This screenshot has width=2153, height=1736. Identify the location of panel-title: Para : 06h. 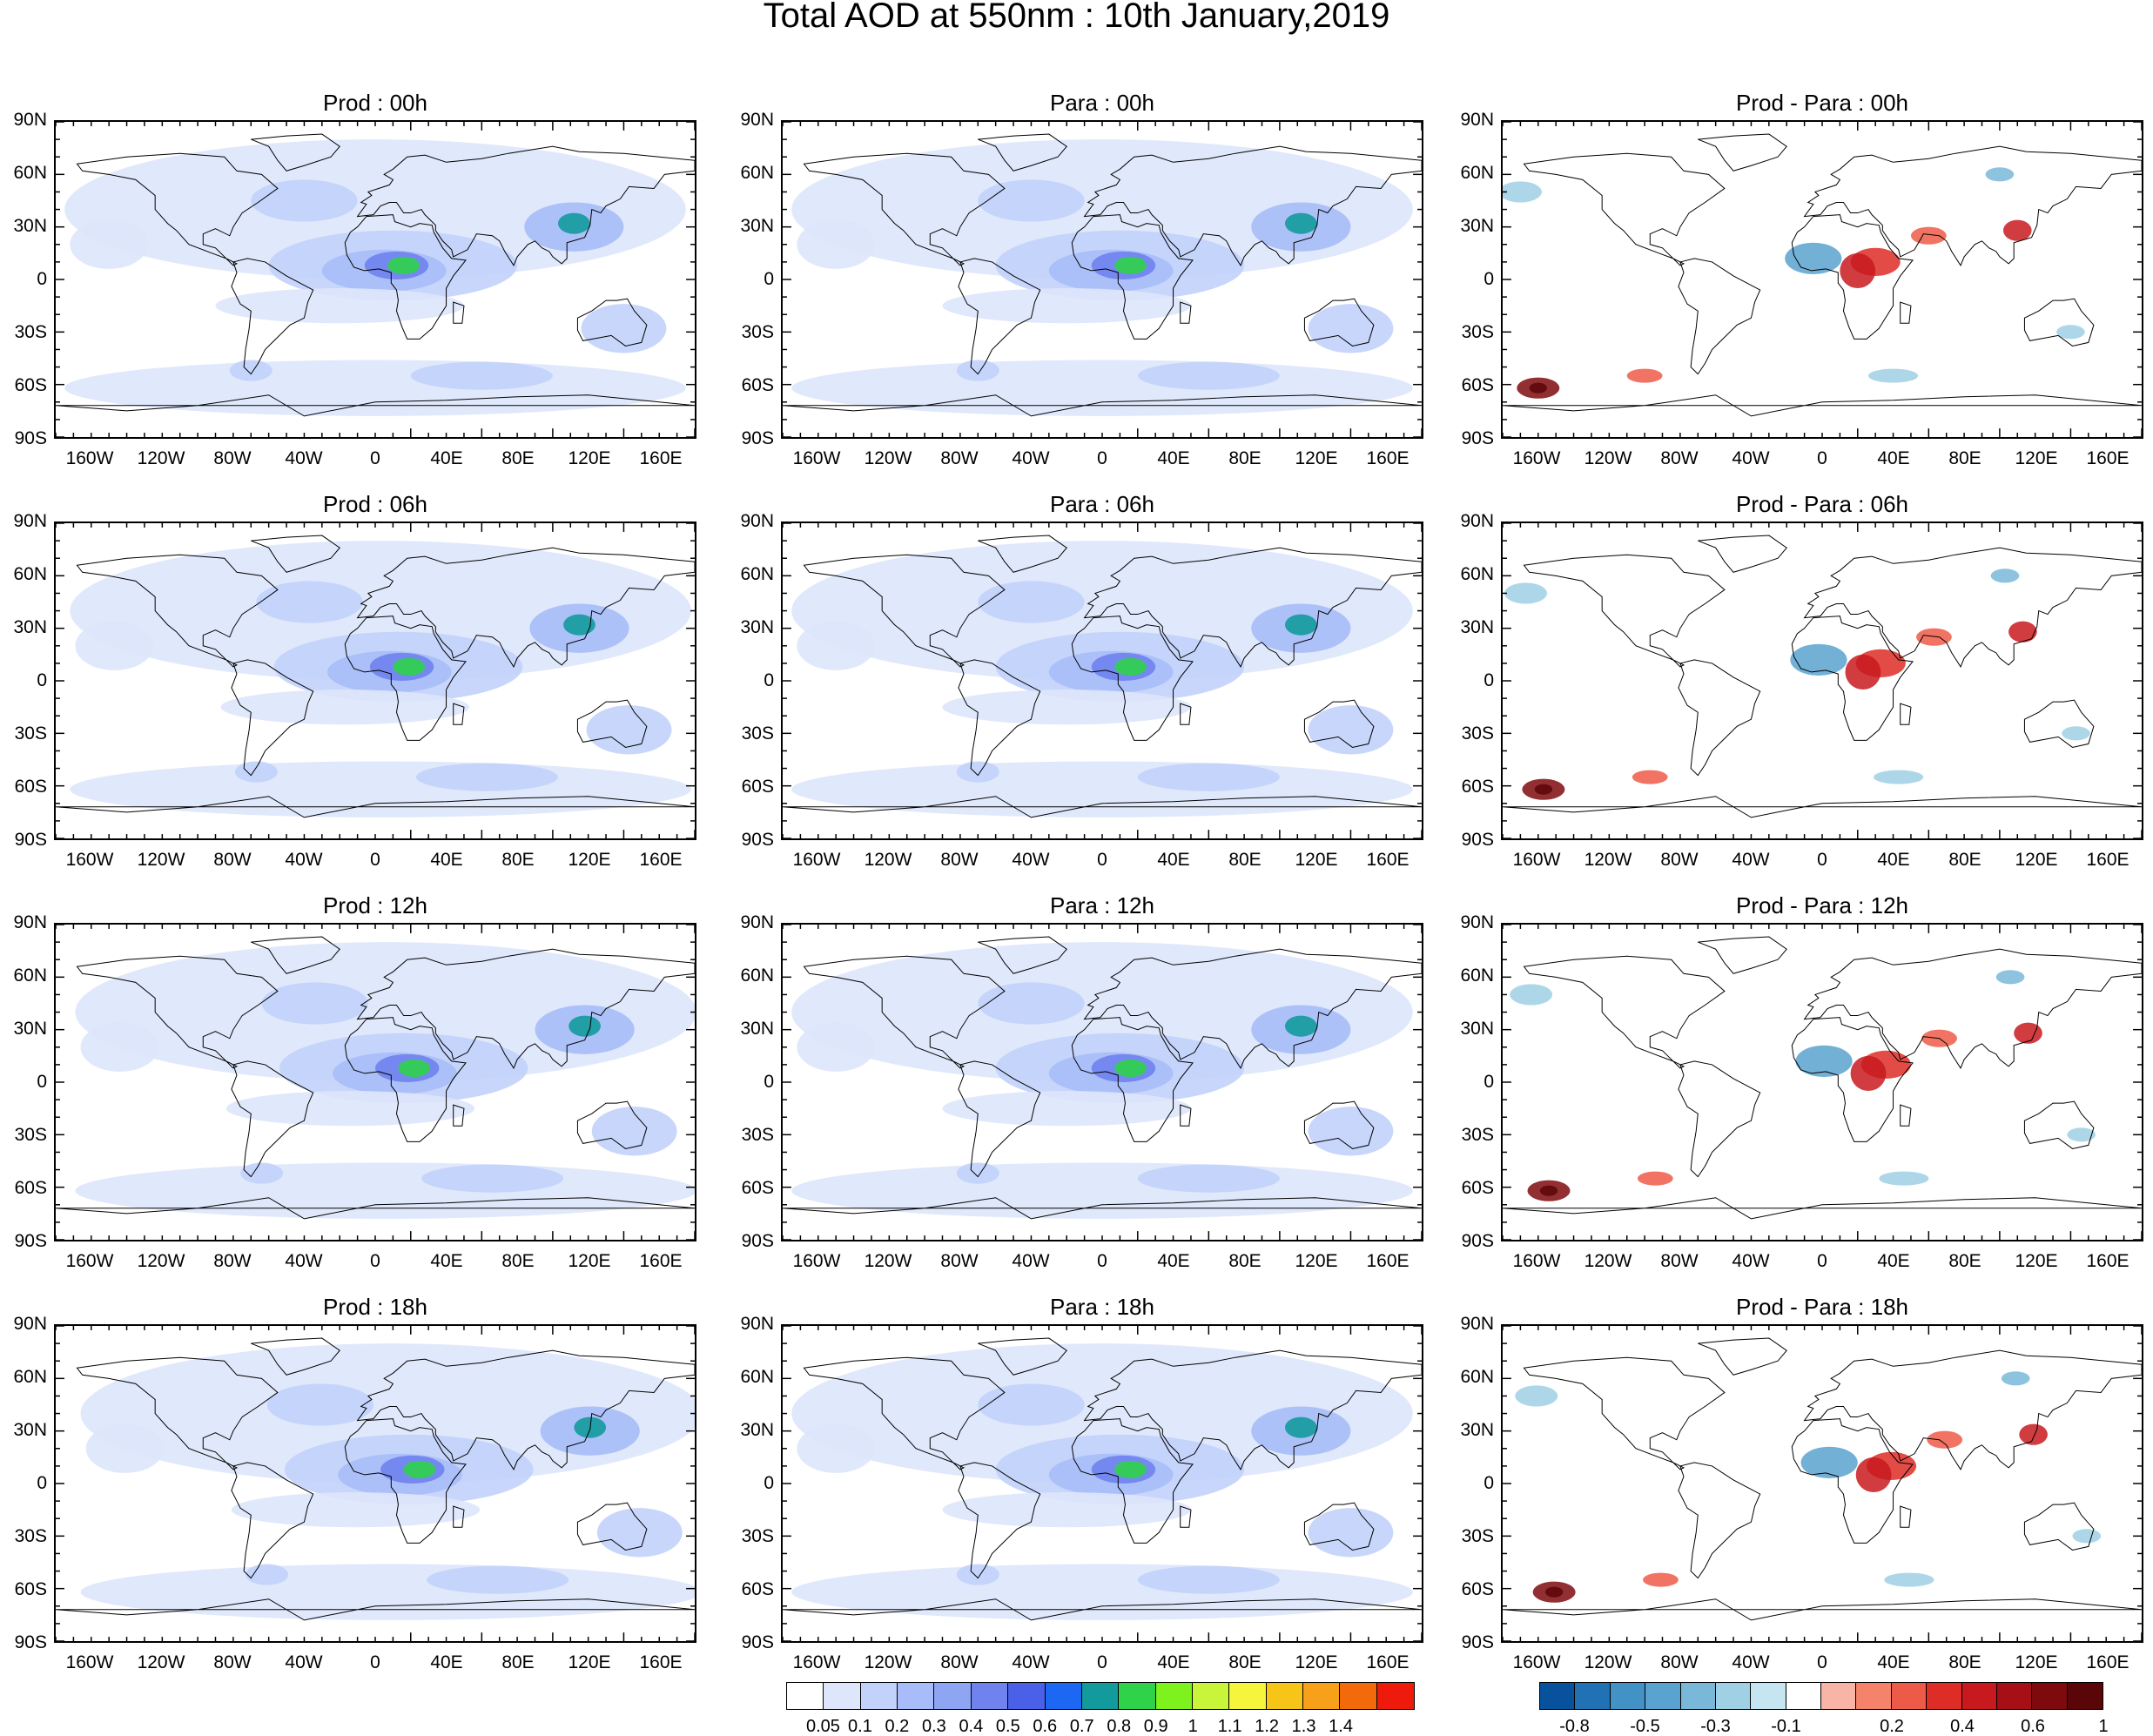
(1102, 504).